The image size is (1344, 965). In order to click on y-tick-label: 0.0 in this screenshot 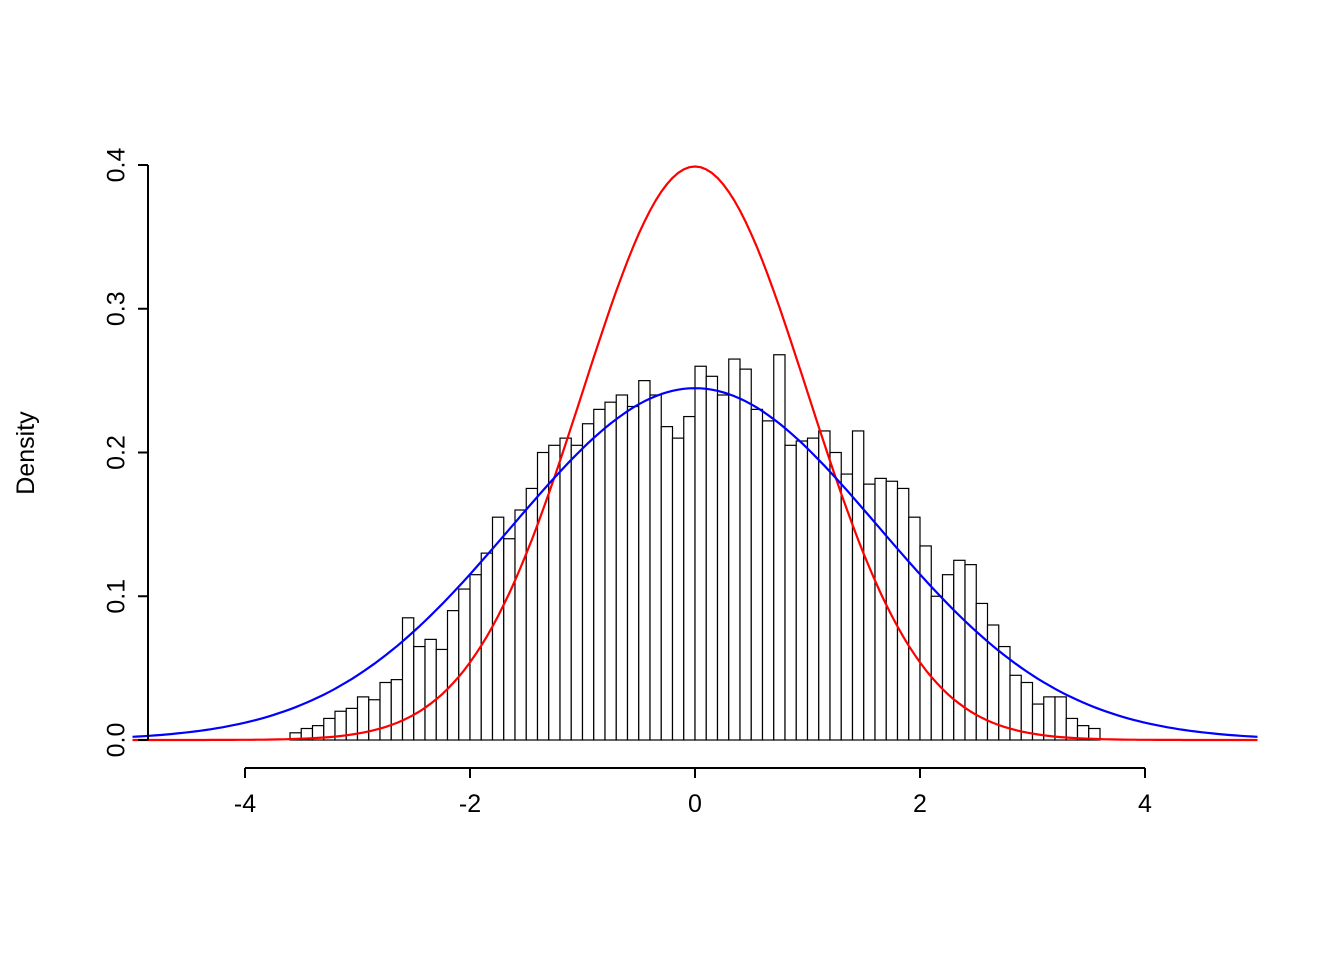, I will do `click(117, 740)`.